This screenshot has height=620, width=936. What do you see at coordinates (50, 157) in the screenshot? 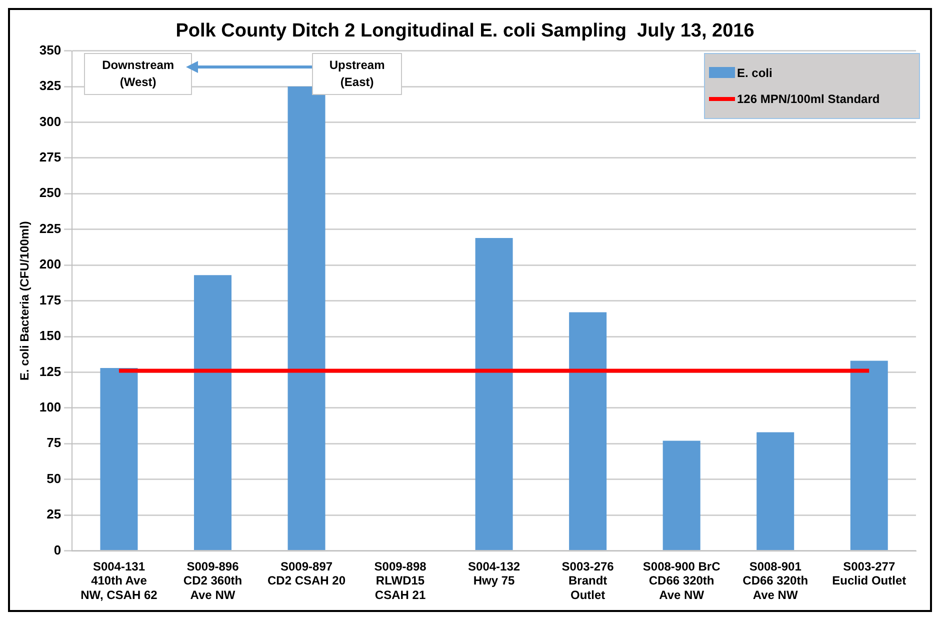
I see `y-tick-label: 275` at bounding box center [50, 157].